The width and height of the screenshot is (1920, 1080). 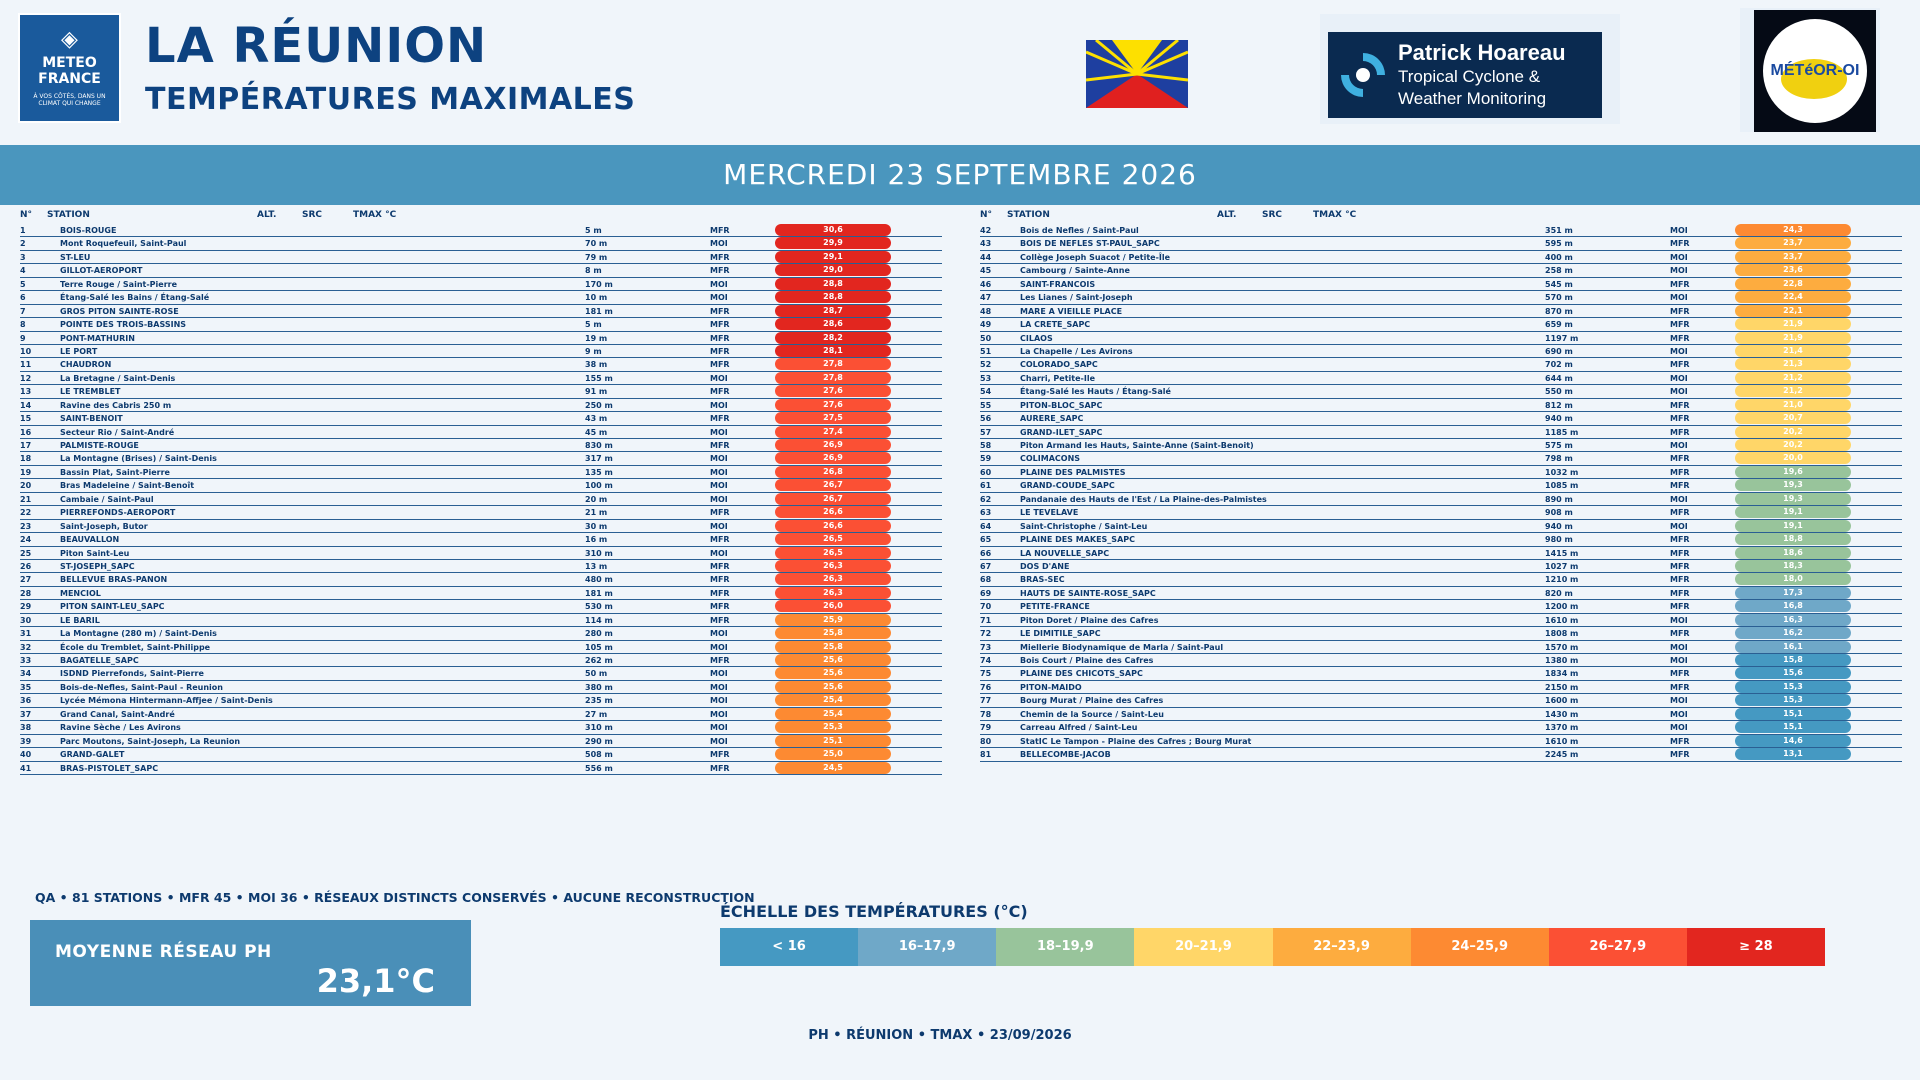 I want to click on station-name: BEAUVALLON, so click(x=90, y=540).